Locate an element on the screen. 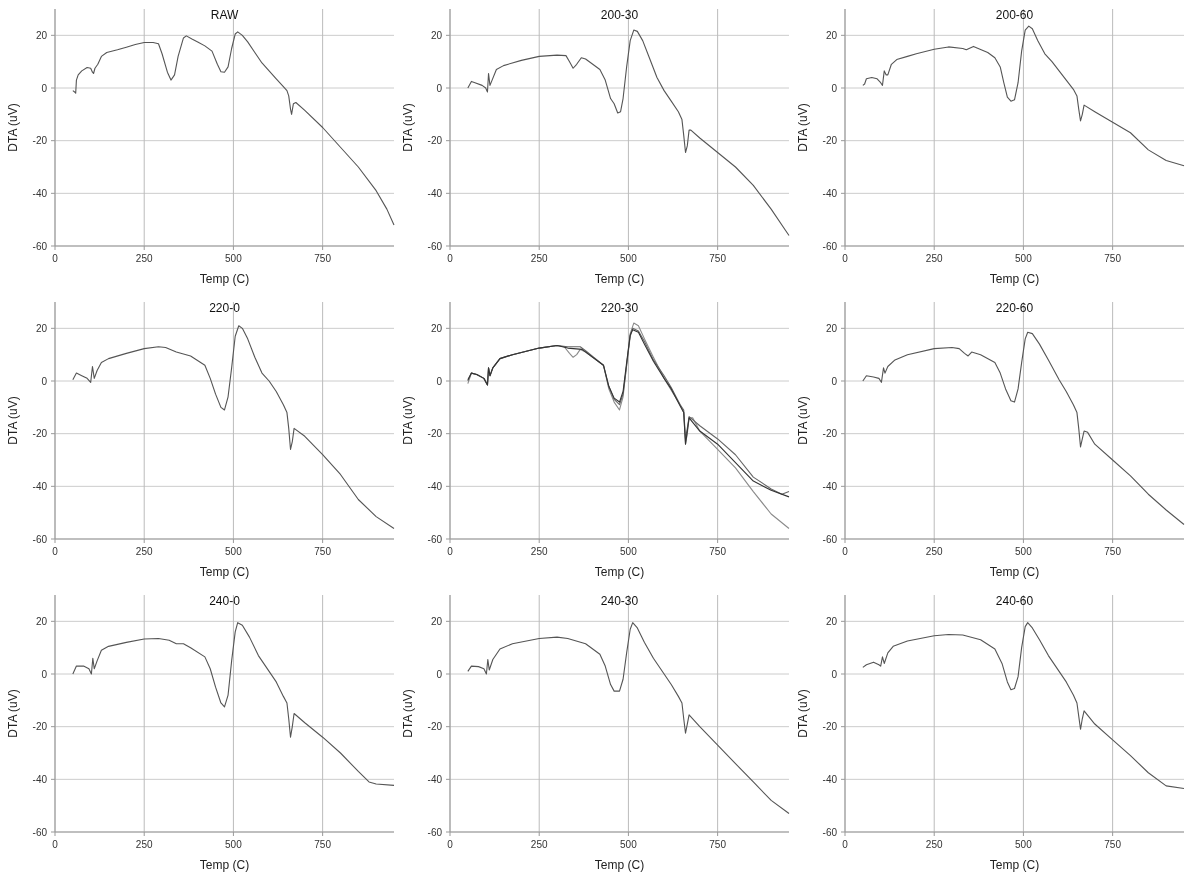  chart-title: 240-0 is located at coordinates (225, 601).